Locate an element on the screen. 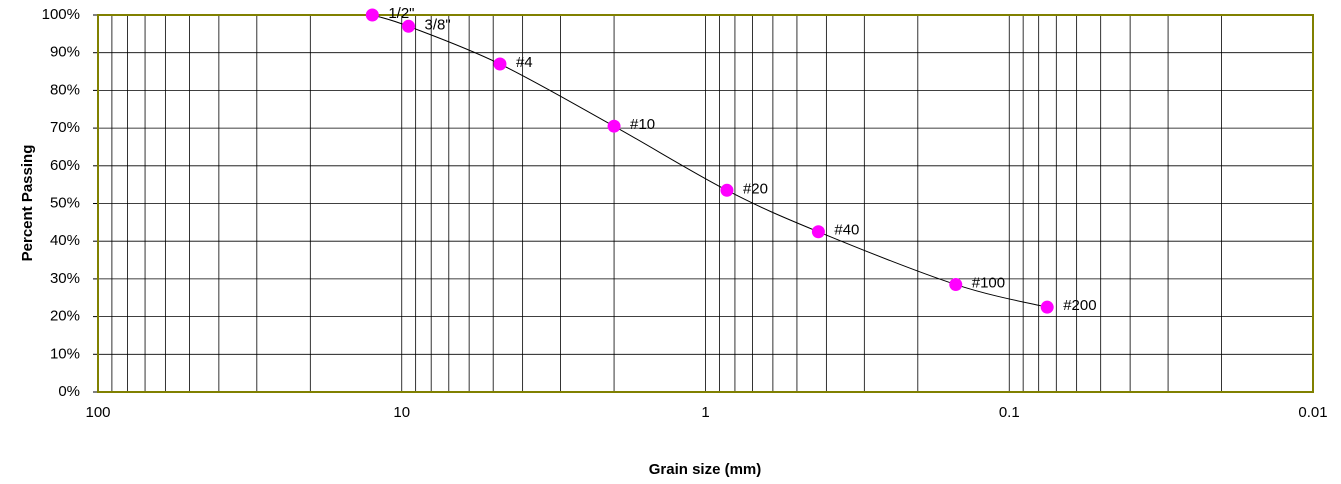 This screenshot has width=1341, height=484. x-tick-label: 10 is located at coordinates (401, 412).